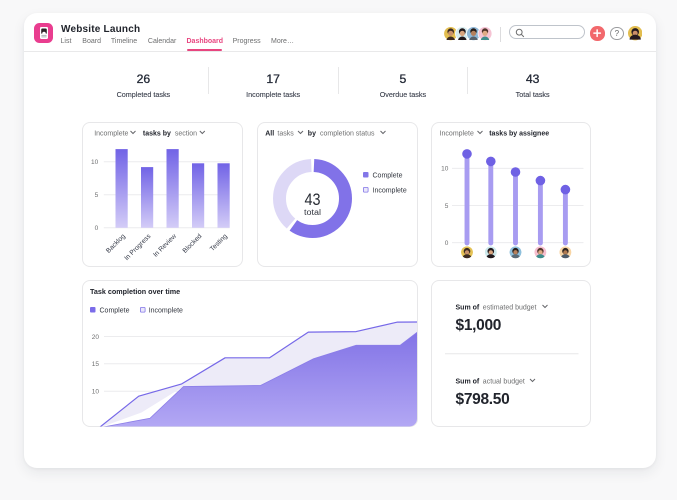 This screenshot has height=500, width=677. Describe the element at coordinates (165, 246) in the screenshot. I see `svg-text: In Review` at that location.